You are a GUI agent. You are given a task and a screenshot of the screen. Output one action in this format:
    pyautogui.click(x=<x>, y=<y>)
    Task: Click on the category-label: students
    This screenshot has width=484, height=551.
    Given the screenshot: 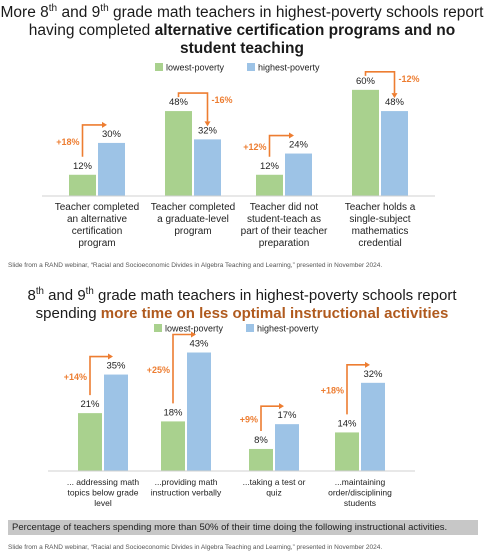 What is the action you would take?
    pyautogui.click(x=360, y=503)
    